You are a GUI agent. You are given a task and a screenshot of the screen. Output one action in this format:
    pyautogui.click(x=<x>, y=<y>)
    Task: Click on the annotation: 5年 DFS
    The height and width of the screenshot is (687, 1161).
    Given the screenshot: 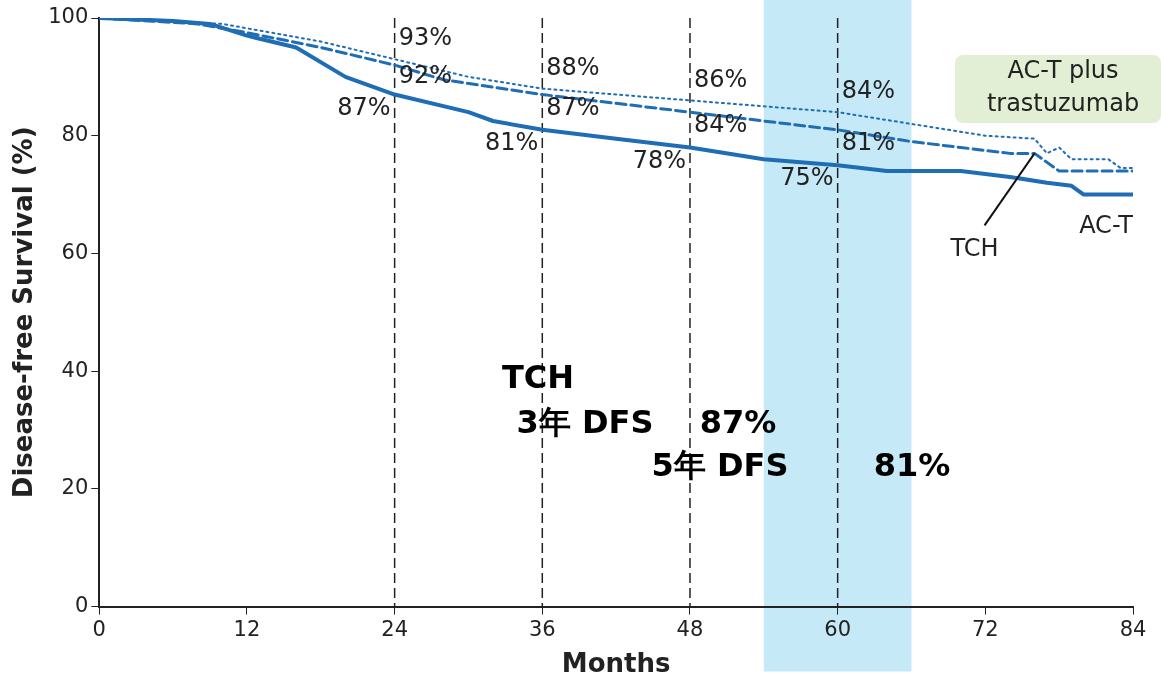 What is the action you would take?
    pyautogui.click(x=720, y=465)
    